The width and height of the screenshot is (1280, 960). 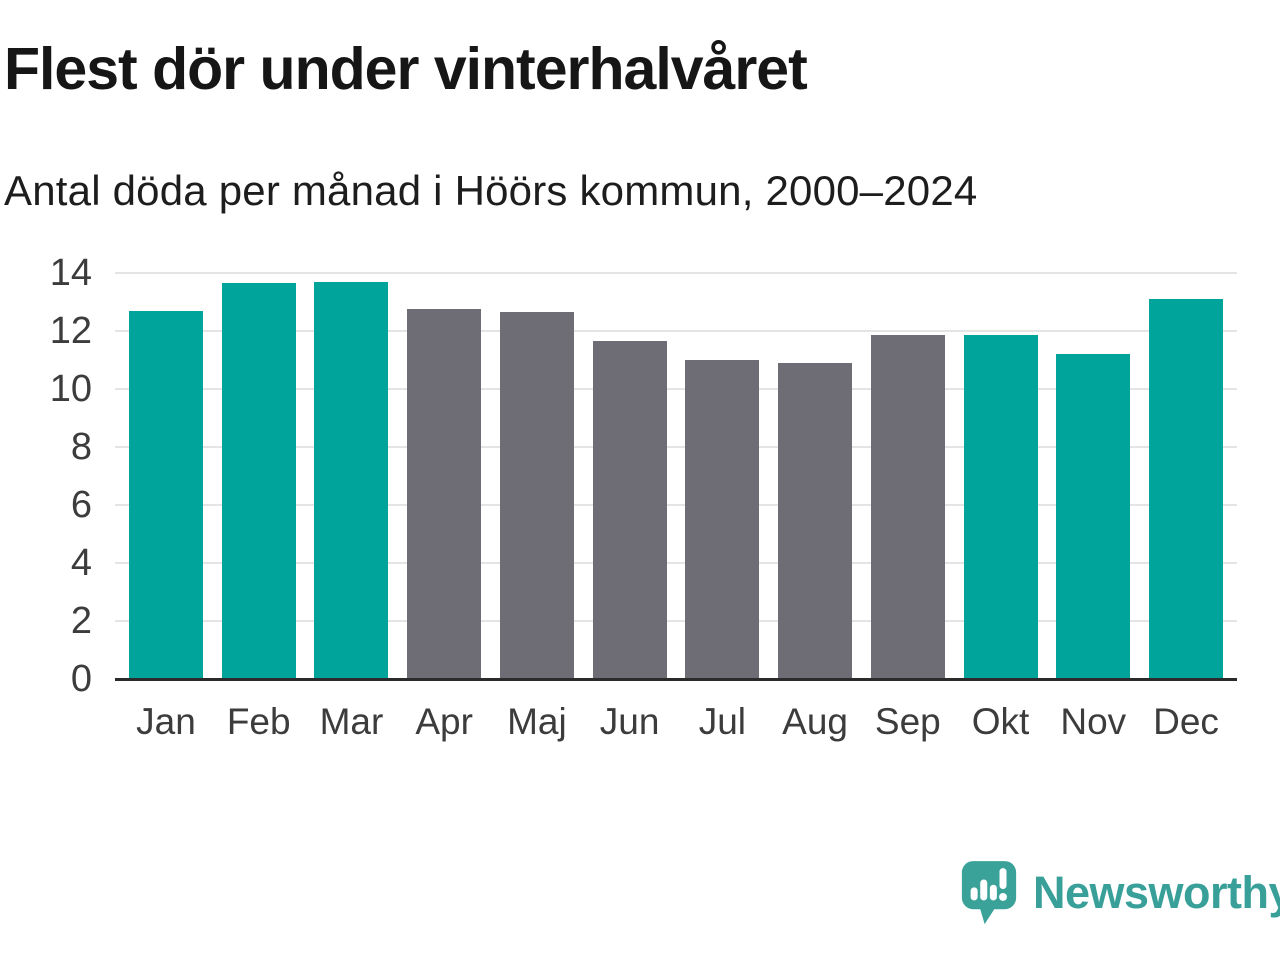 What do you see at coordinates (1186, 489) in the screenshot?
I see `bar-dec` at bounding box center [1186, 489].